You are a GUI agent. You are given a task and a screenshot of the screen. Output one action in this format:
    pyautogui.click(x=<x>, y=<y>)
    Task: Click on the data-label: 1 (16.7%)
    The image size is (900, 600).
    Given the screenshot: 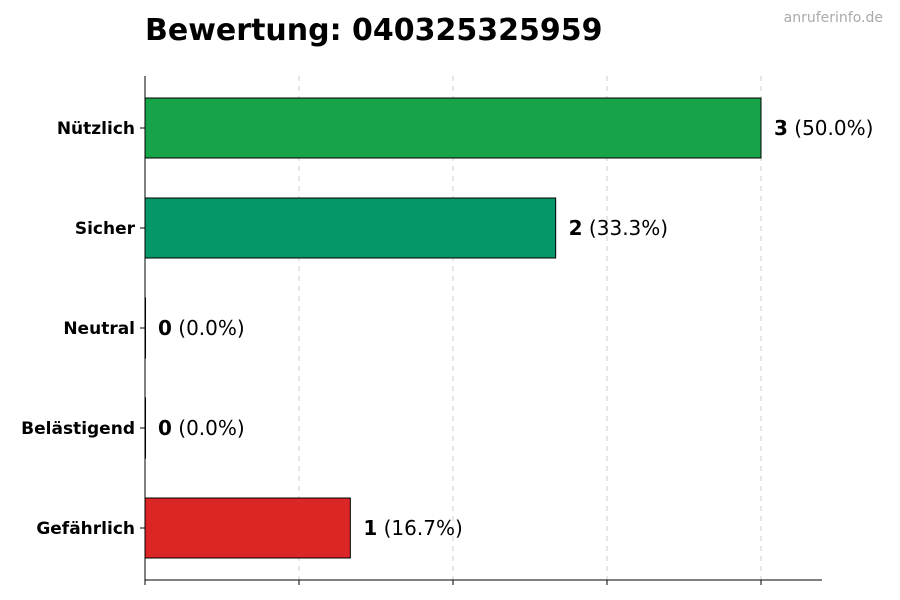 What is the action you would take?
    pyautogui.click(x=412, y=528)
    